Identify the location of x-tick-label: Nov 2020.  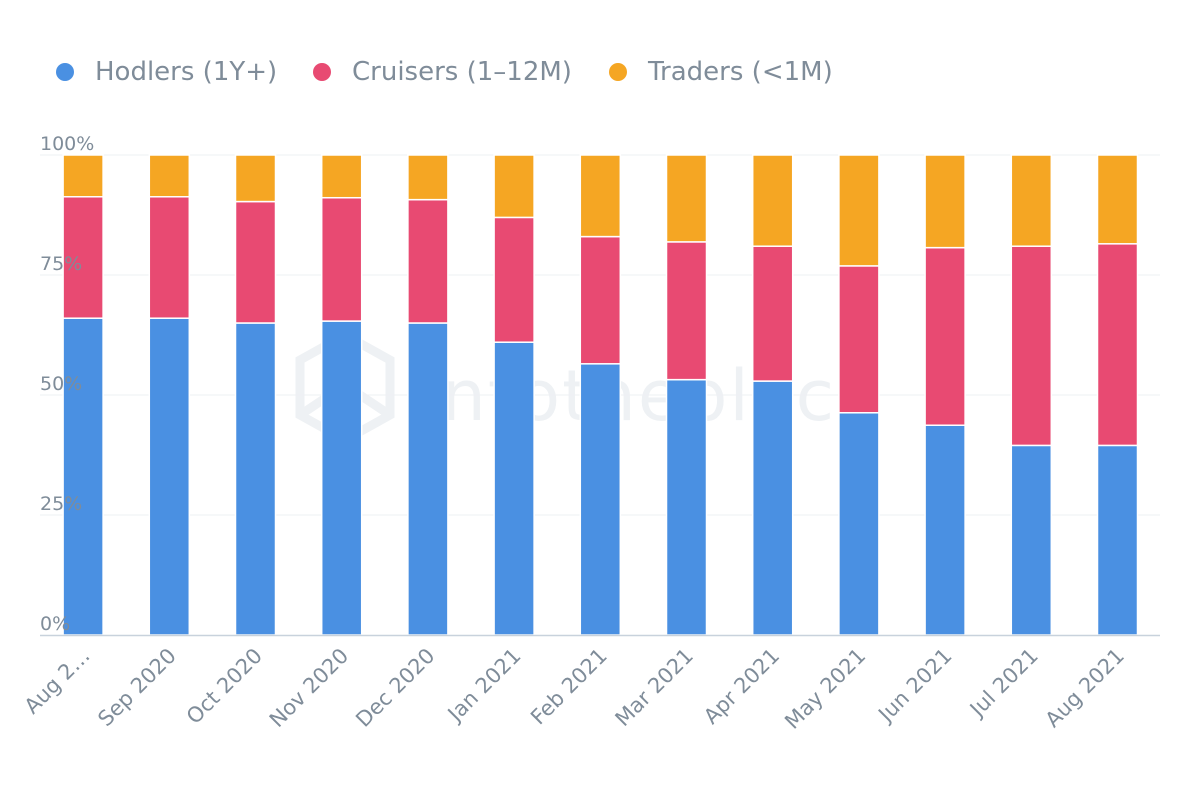
(309, 688).